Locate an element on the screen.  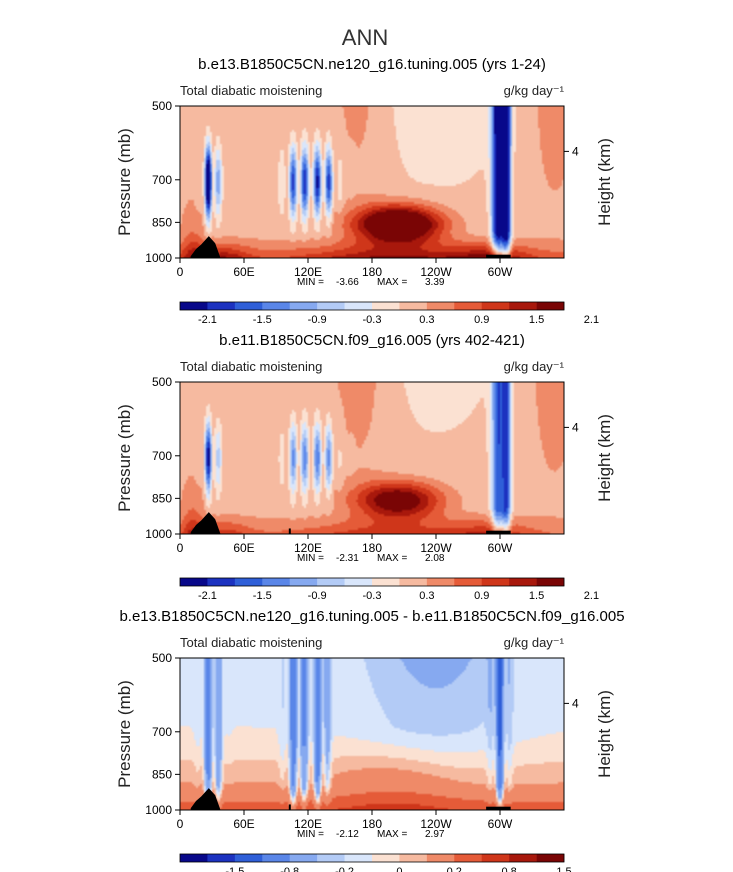
colorbar-label: 0 is located at coordinates (399, 869).